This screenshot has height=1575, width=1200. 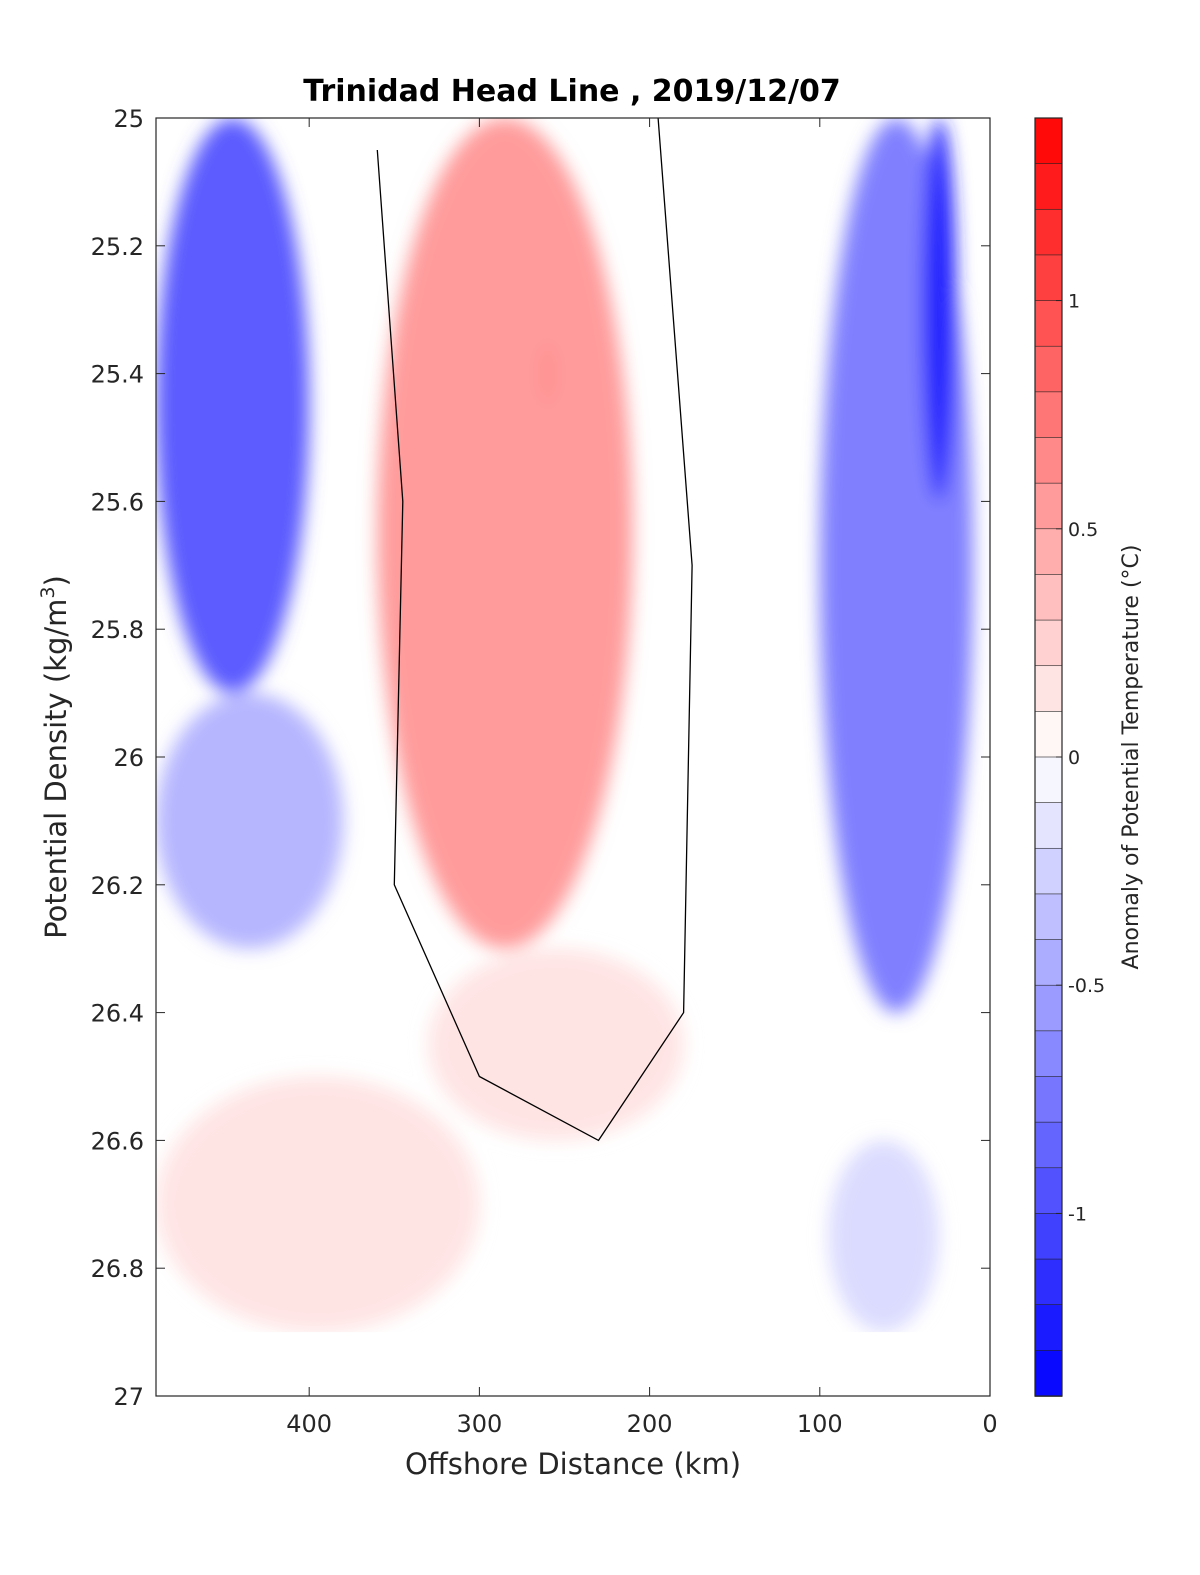 What do you see at coordinates (56, 580) in the screenshot?
I see `y-axis-label-close: )` at bounding box center [56, 580].